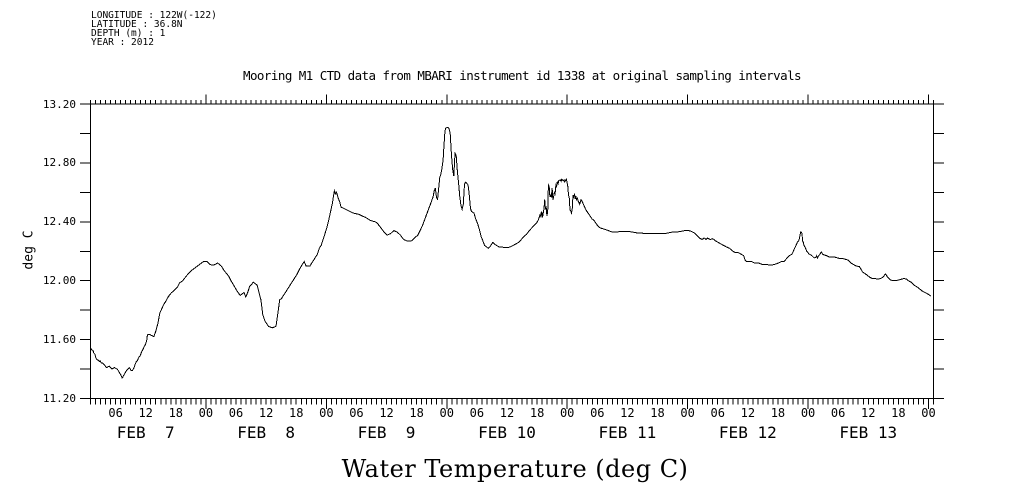 The image size is (1009, 504). What do you see at coordinates (507, 432) in the screenshot?
I see `x-day-label: FEB 10` at bounding box center [507, 432].